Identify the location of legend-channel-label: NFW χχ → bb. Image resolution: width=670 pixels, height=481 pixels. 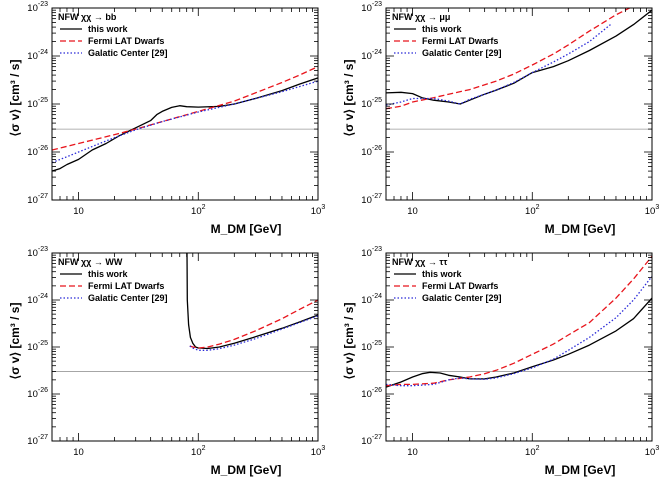
(87, 17).